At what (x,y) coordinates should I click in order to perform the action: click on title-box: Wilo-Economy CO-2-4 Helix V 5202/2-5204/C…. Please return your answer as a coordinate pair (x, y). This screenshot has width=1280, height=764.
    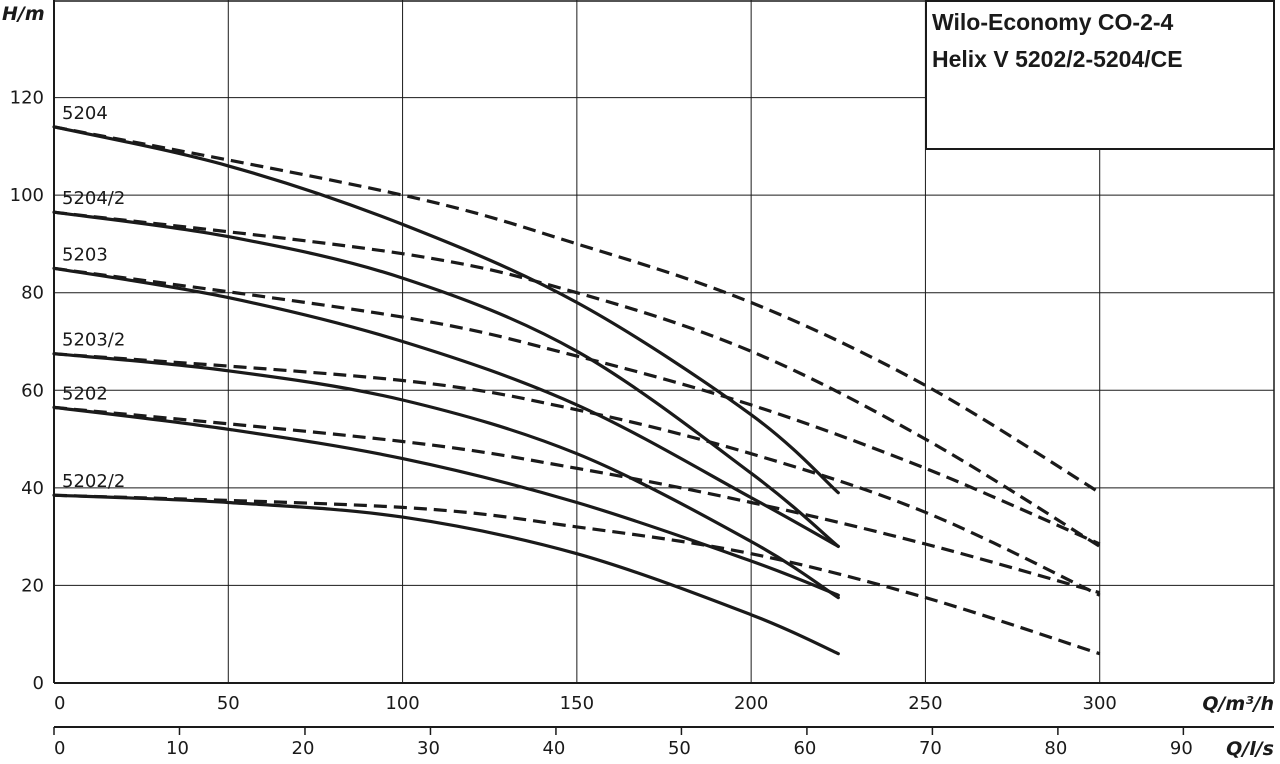
    Looking at the image, I should click on (1100, 75).